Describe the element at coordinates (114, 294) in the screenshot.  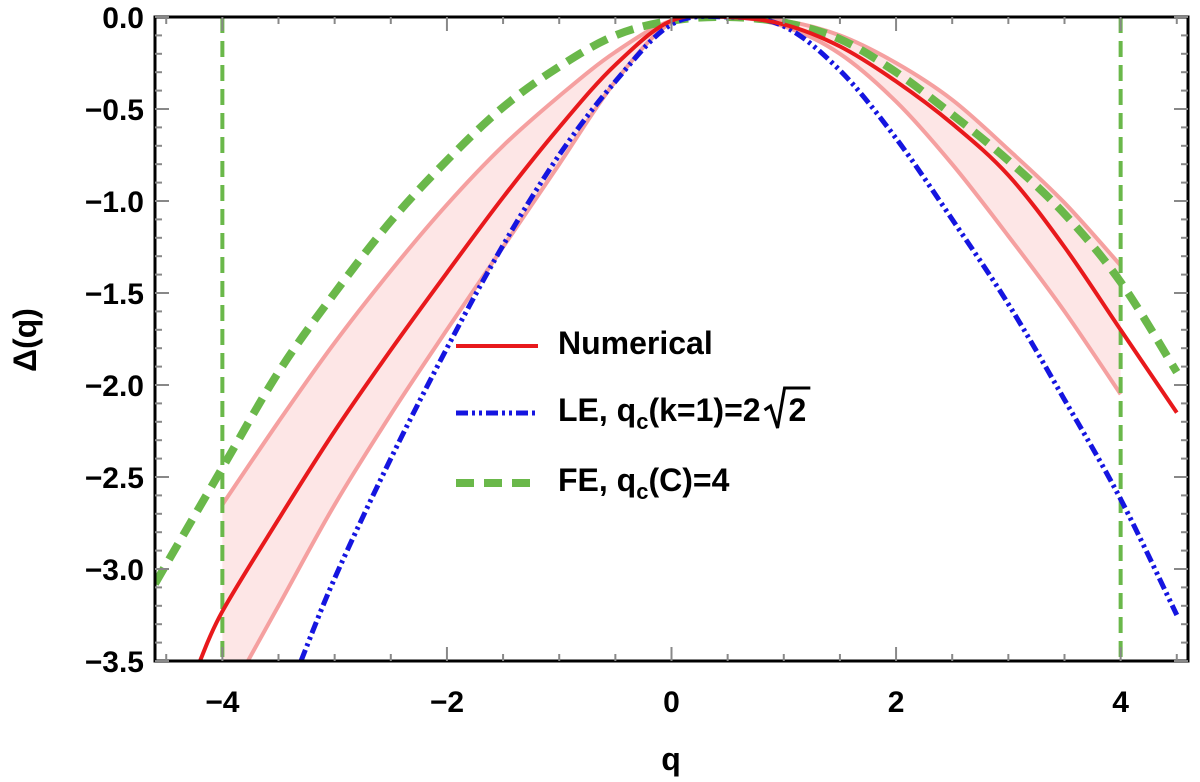
I see `y-tick-label: −1.5` at that location.